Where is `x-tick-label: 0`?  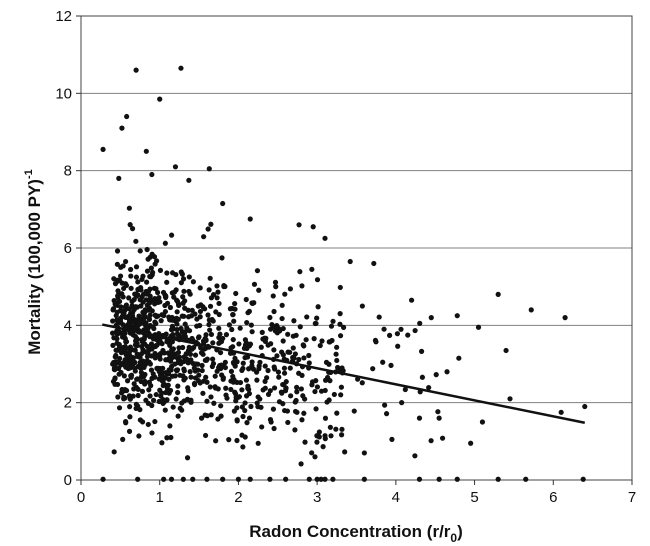
x-tick-label: 0 is located at coordinates (81, 497).